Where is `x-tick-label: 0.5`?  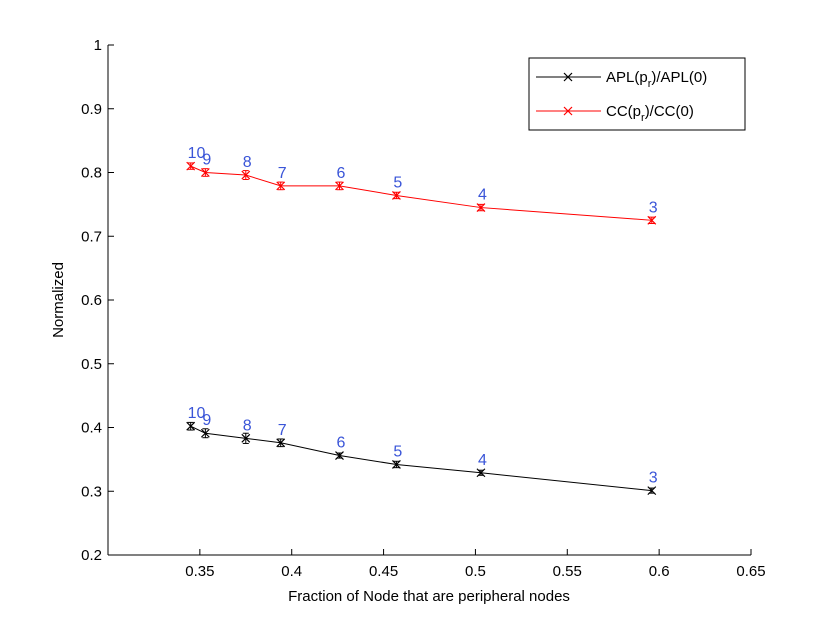
x-tick-label: 0.5 is located at coordinates (475, 571).